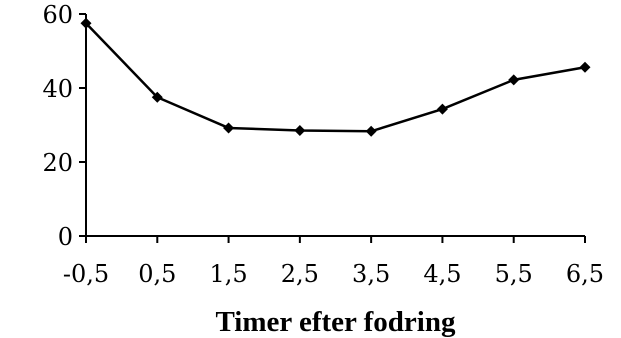 The image size is (621, 338). I want to click on x-tick-label: 6,5, so click(585, 274).